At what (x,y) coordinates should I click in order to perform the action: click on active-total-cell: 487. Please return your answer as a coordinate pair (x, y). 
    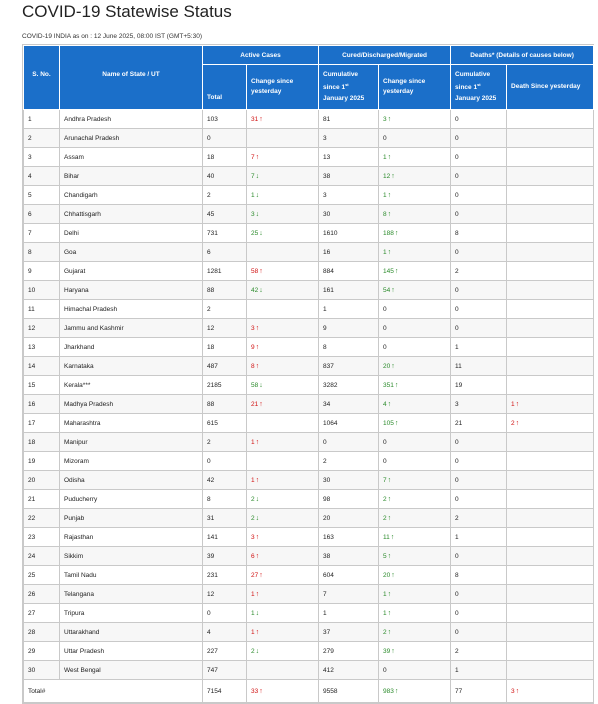
    Looking at the image, I should click on (224, 366).